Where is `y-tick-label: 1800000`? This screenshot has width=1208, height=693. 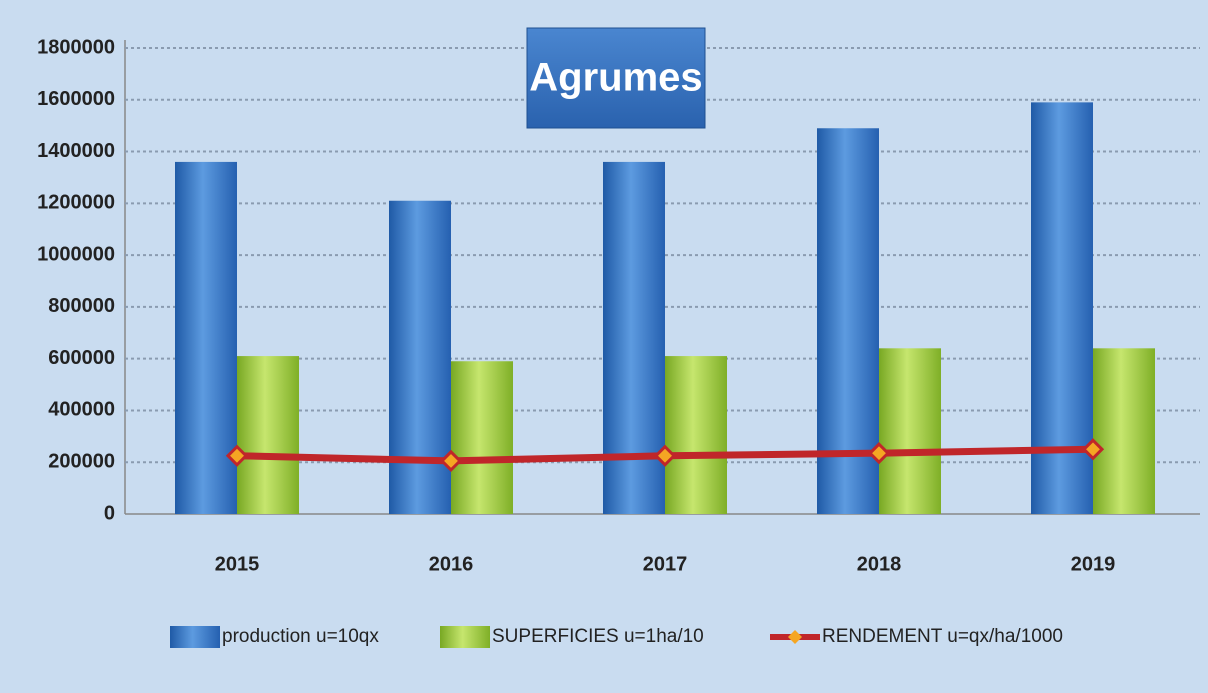 y-tick-label: 1800000 is located at coordinates (76, 47).